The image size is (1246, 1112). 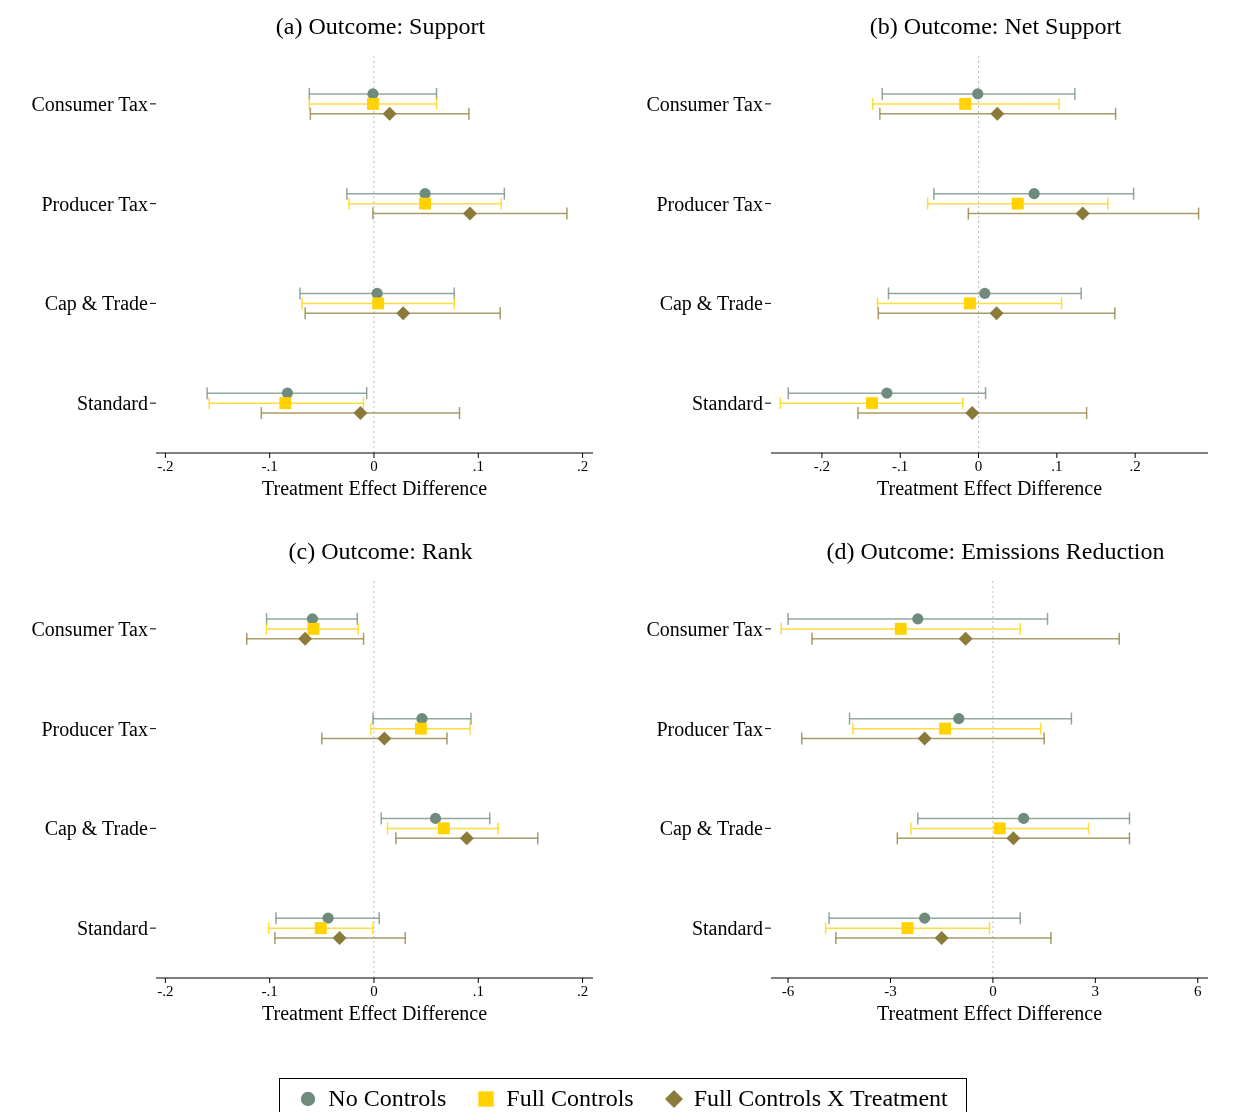 I want to click on legend-label: No Controls, so click(x=387, y=1098).